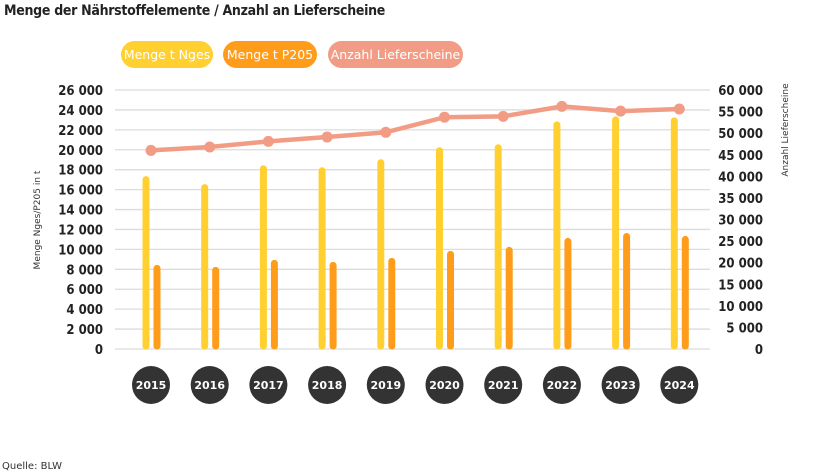 The width and height of the screenshot is (836, 475). What do you see at coordinates (744, 328) in the screenshot?
I see `y-right-tick-label: 5 000` at bounding box center [744, 328].